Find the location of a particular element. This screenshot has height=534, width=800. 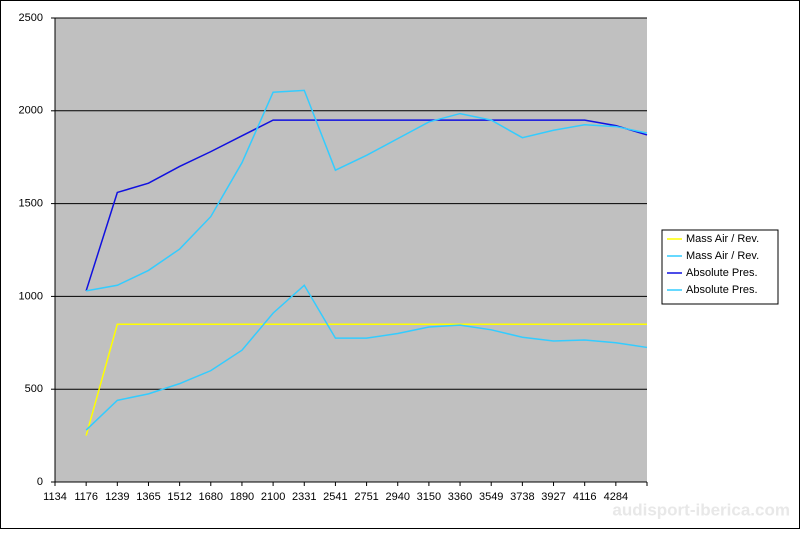

watermark: audisport-iberica.com is located at coordinates (701, 509).